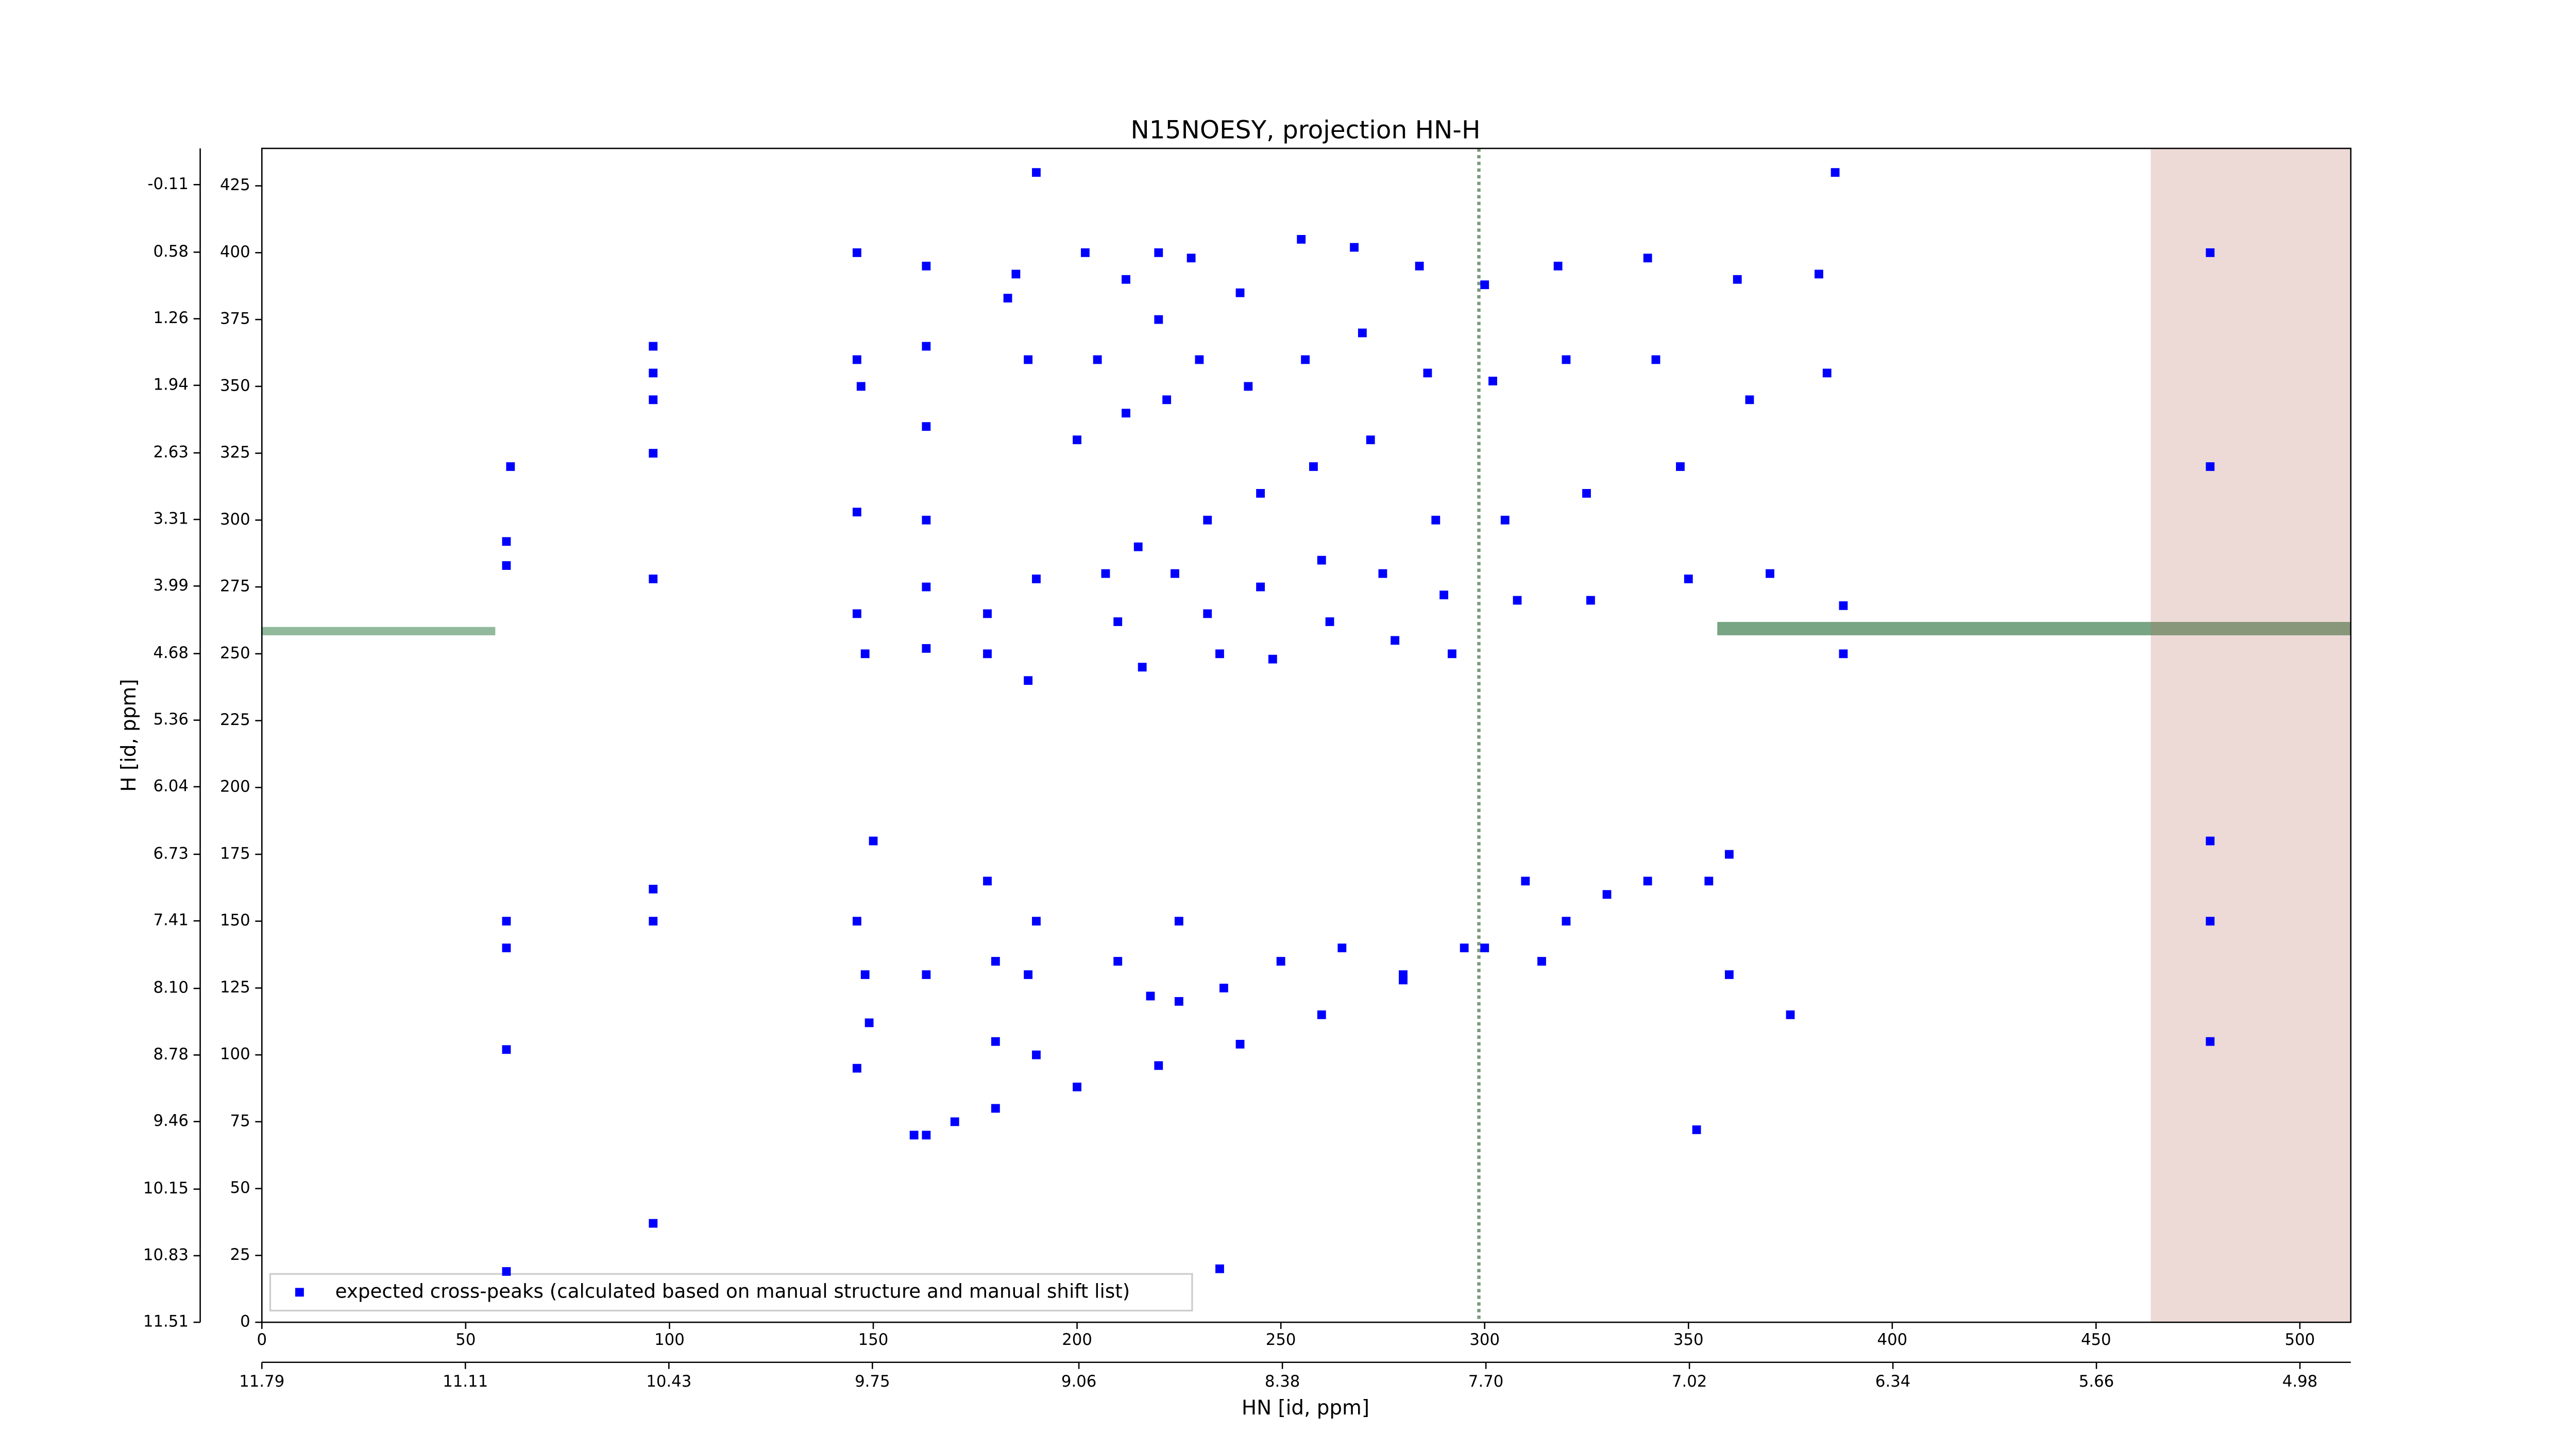 This screenshot has width=2576, height=1449. What do you see at coordinates (1281, 1339) in the screenshot?
I see `x-tick-label: 250` at bounding box center [1281, 1339].